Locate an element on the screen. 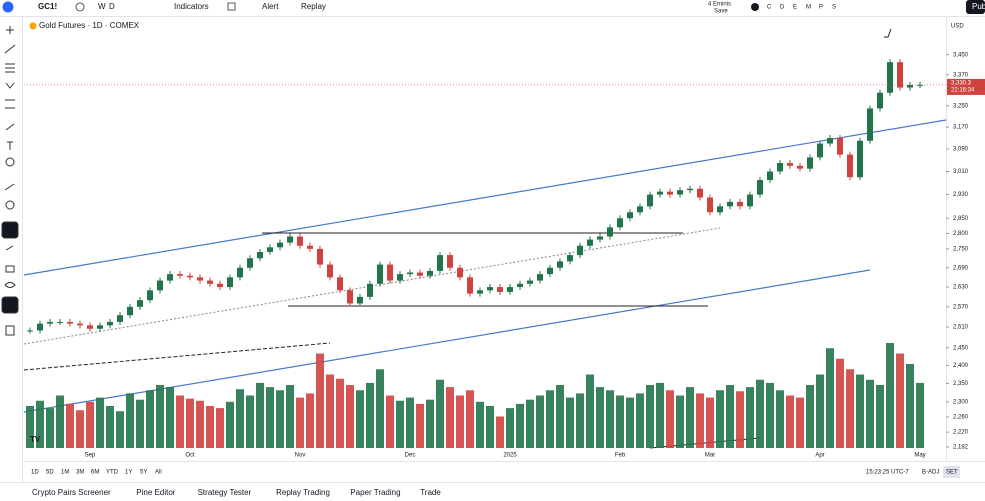 Image resolution: width=985 pixels, height=501 pixels. y-tick-label: 2,750 is located at coordinates (961, 249).